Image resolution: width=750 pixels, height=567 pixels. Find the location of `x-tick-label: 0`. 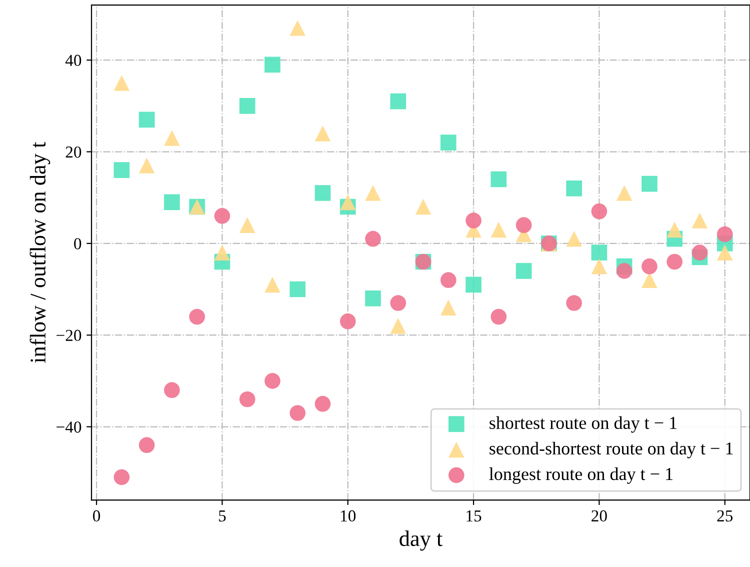

x-tick-label: 0 is located at coordinates (96, 516).